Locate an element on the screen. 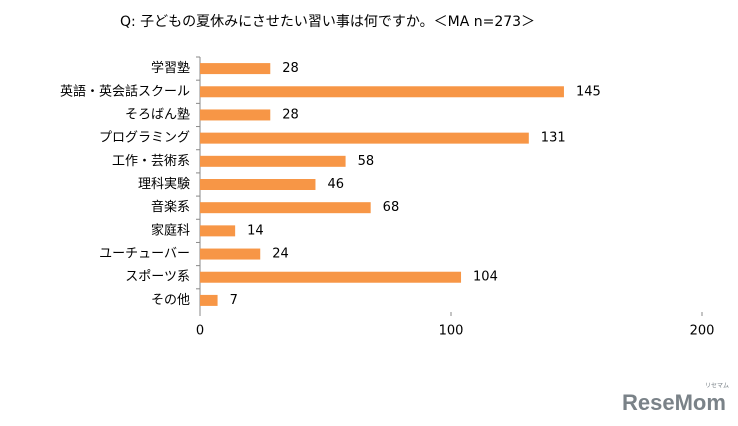 This screenshot has height=426, width=738. x-tick-label: 100 is located at coordinates (451, 331).